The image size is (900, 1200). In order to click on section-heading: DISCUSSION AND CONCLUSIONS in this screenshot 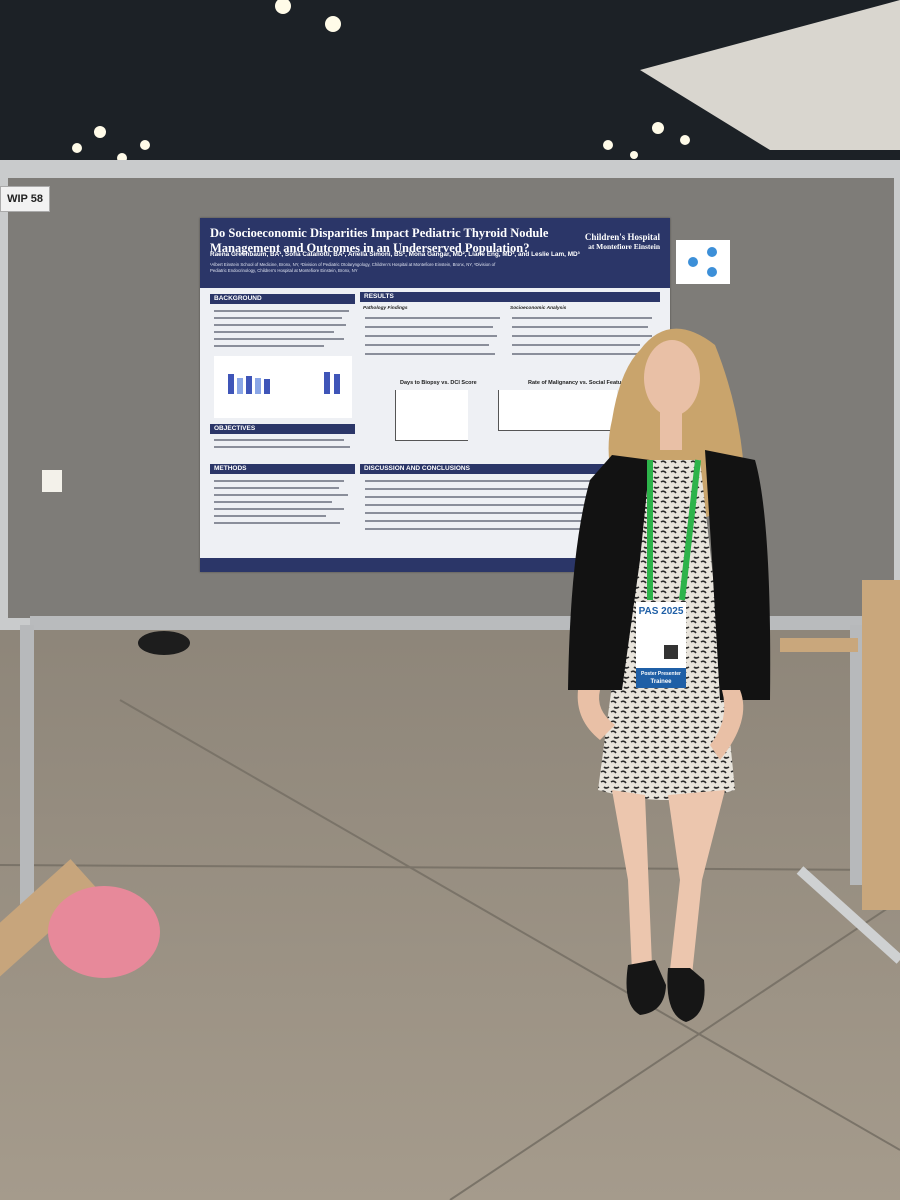, I will do `click(510, 469)`.